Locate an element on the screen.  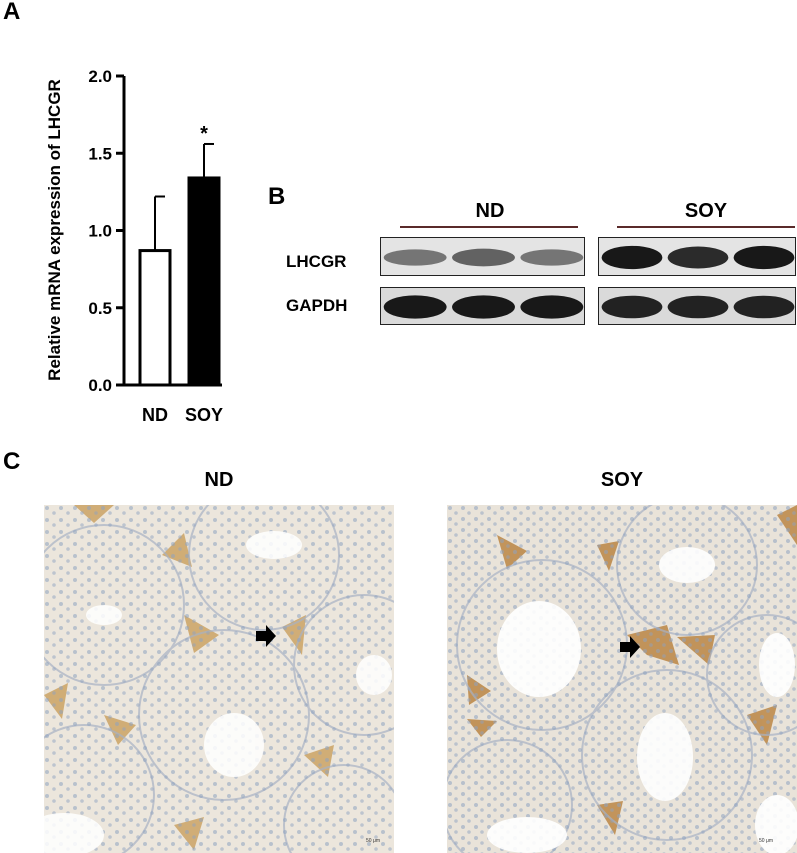
blot-bands-gapdh-nd is located at coordinates (483, 307).